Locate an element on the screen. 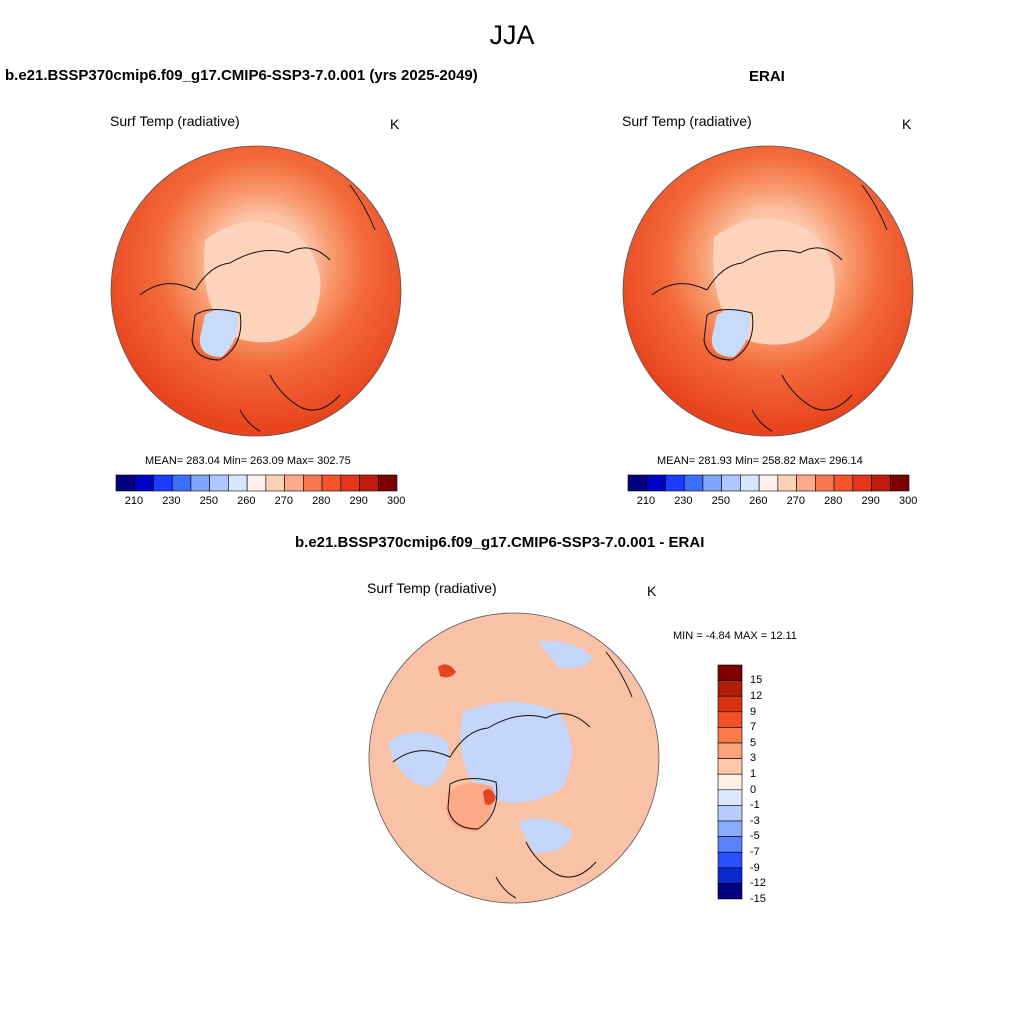  negative-anomaly-south is located at coordinates (545, 835).